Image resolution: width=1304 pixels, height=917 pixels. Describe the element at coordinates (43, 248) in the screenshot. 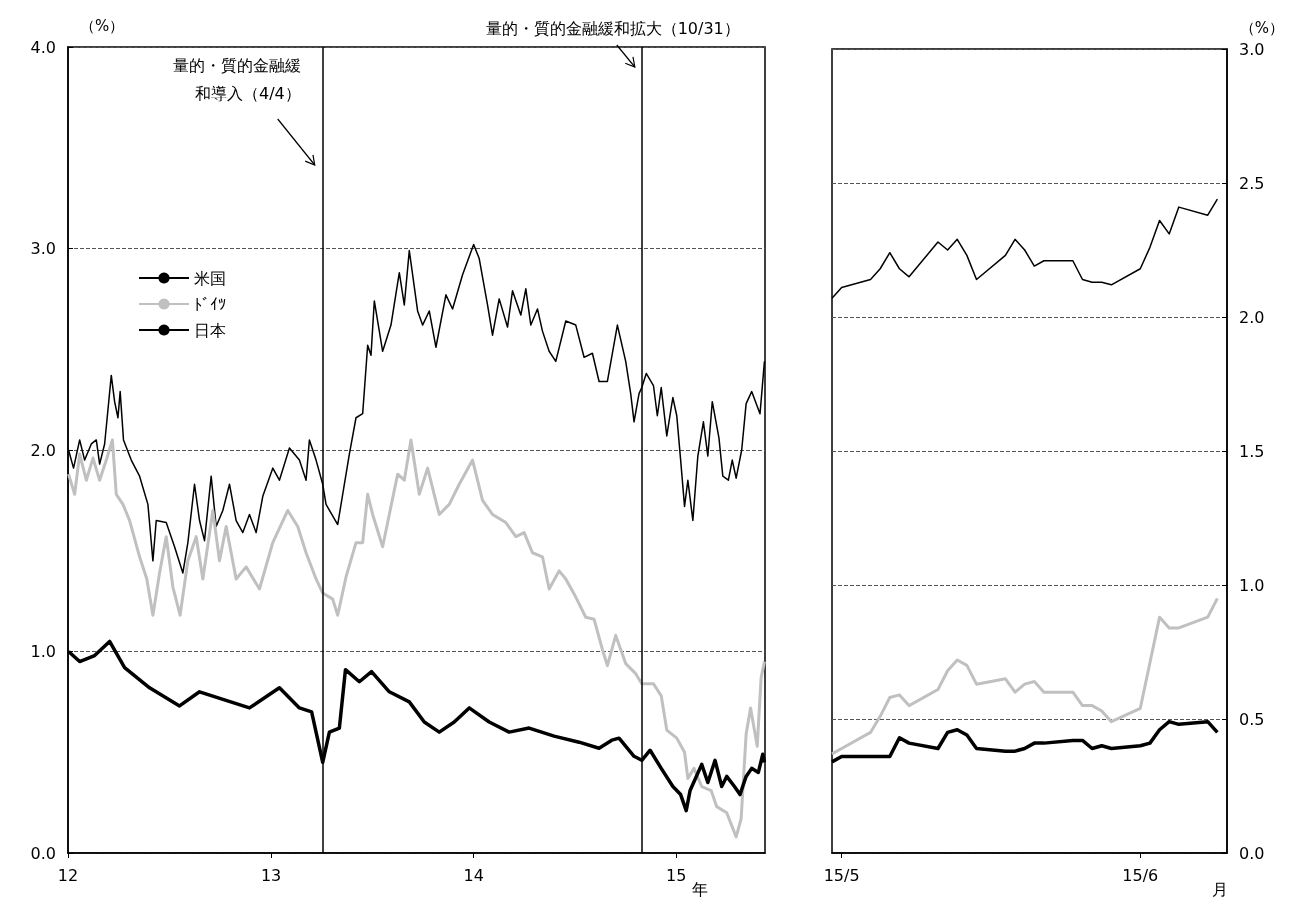

I see `y-tick-label: 3.0` at that location.